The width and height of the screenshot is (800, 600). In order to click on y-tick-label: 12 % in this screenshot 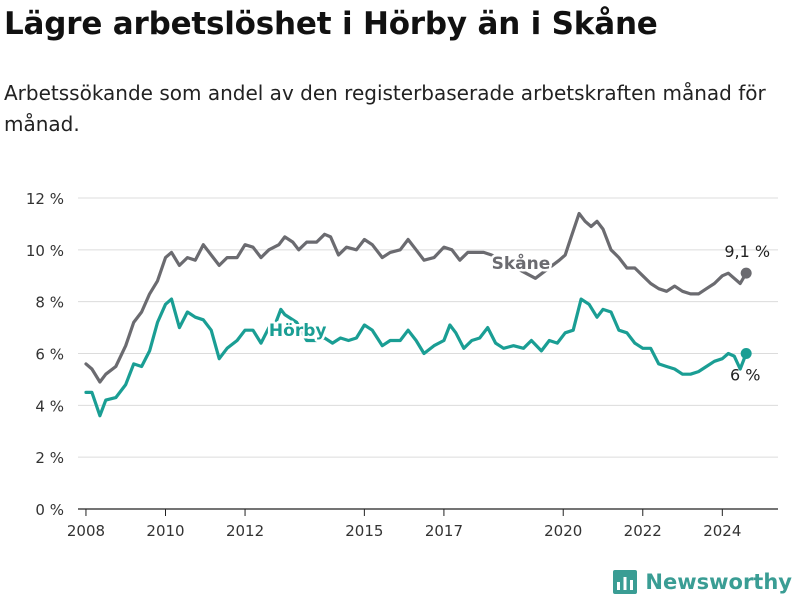, I will do `click(45, 199)`.